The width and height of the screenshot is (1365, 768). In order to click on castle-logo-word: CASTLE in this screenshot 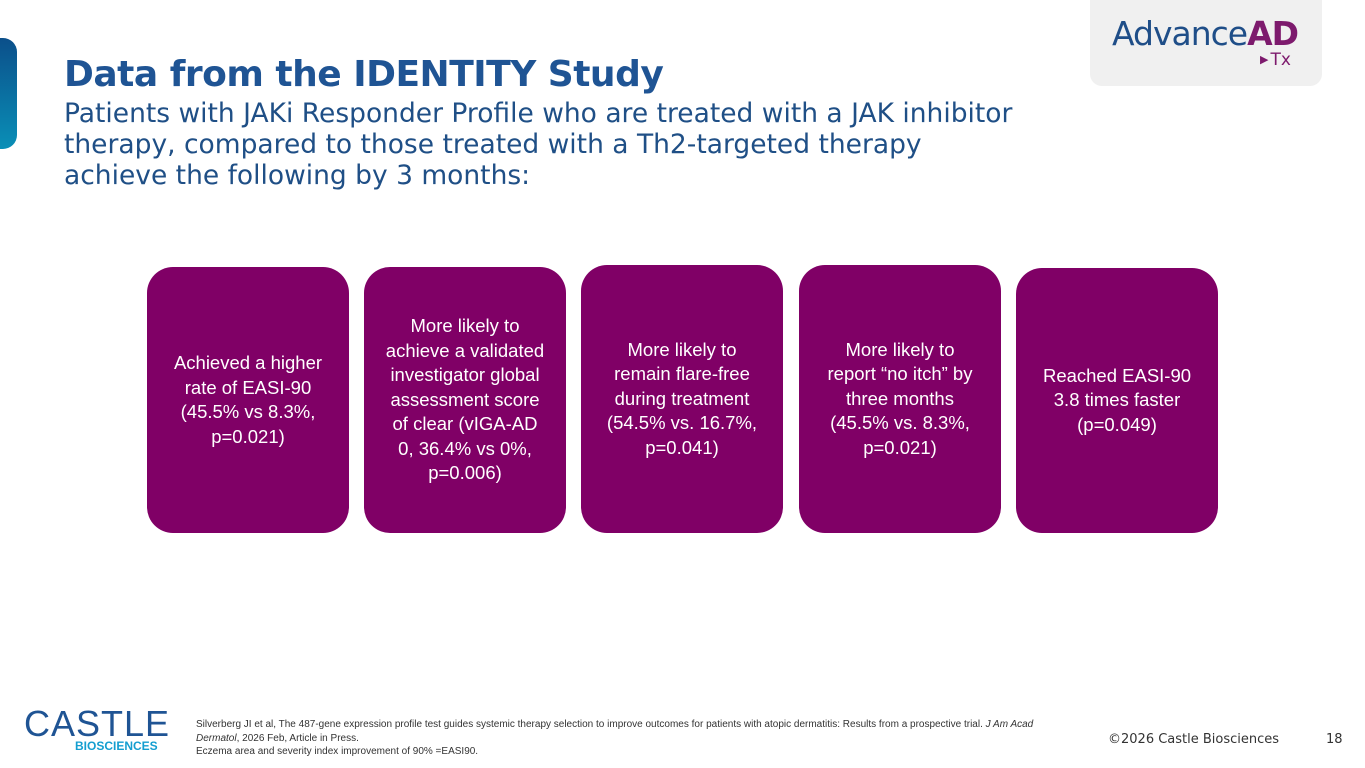, I will do `click(97, 723)`.